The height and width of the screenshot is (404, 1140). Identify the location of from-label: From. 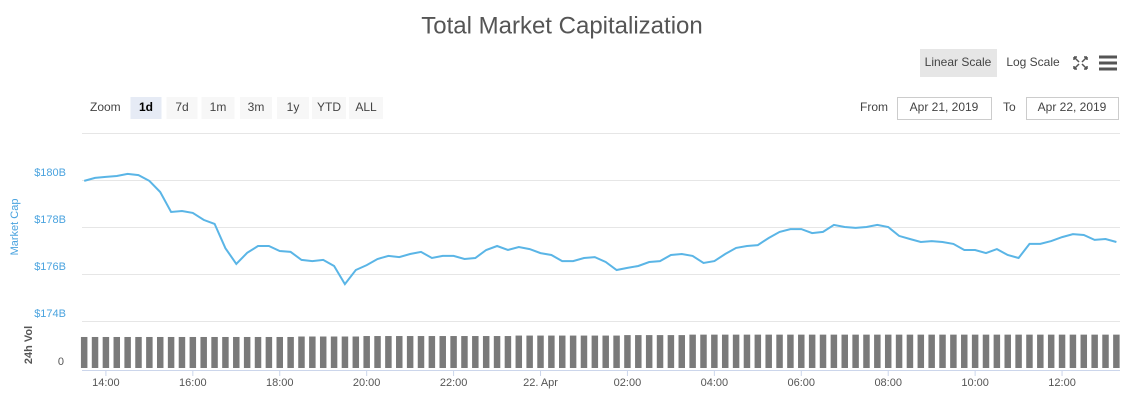
(874, 107).